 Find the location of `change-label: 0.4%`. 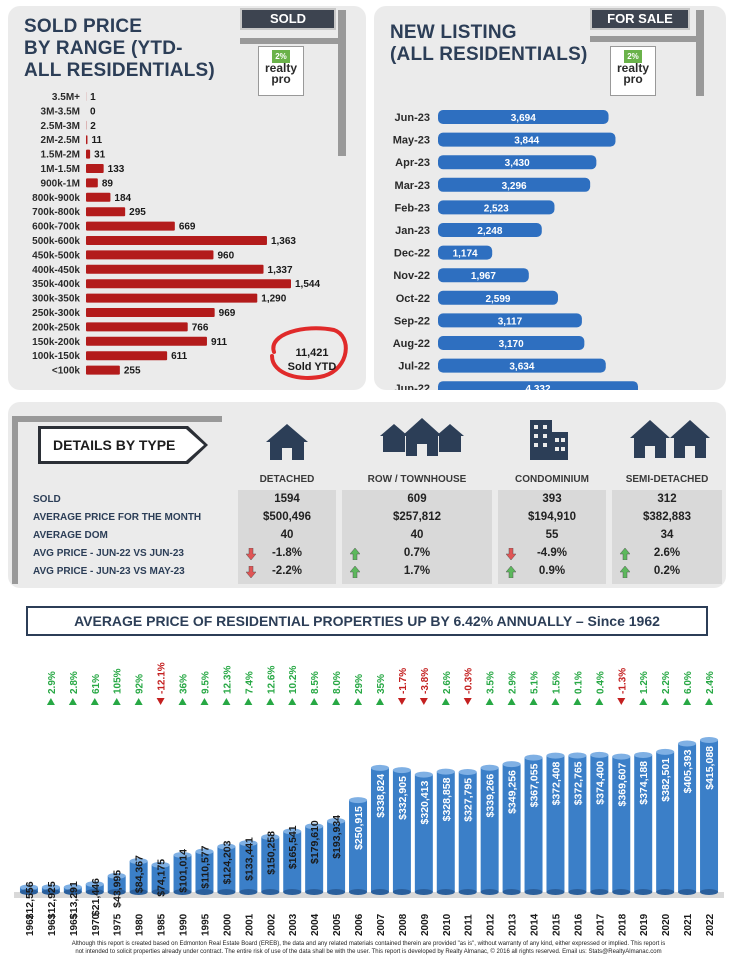

change-label: 0.4% is located at coordinates (600, 682).